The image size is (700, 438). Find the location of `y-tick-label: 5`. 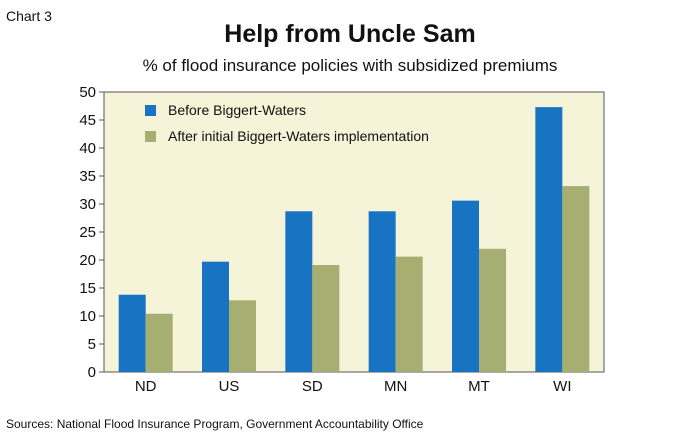

y-tick-label: 5 is located at coordinates (92, 344).